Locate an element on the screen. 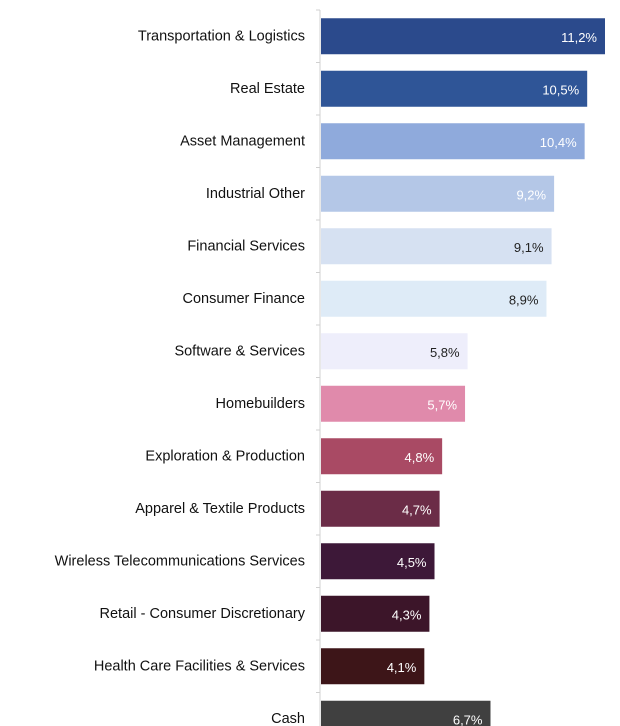 The height and width of the screenshot is (726, 620). category-label: Asset Management is located at coordinates (242, 141).